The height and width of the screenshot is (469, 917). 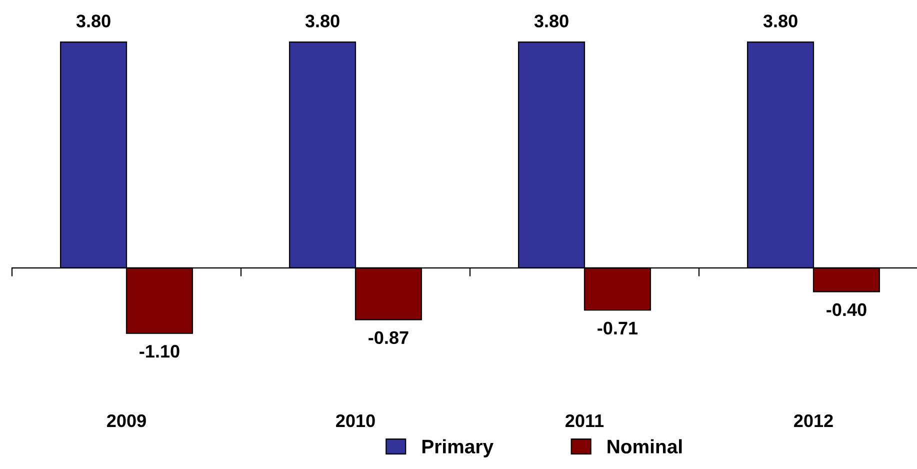 I want to click on legend-label: Primary, so click(x=458, y=448).